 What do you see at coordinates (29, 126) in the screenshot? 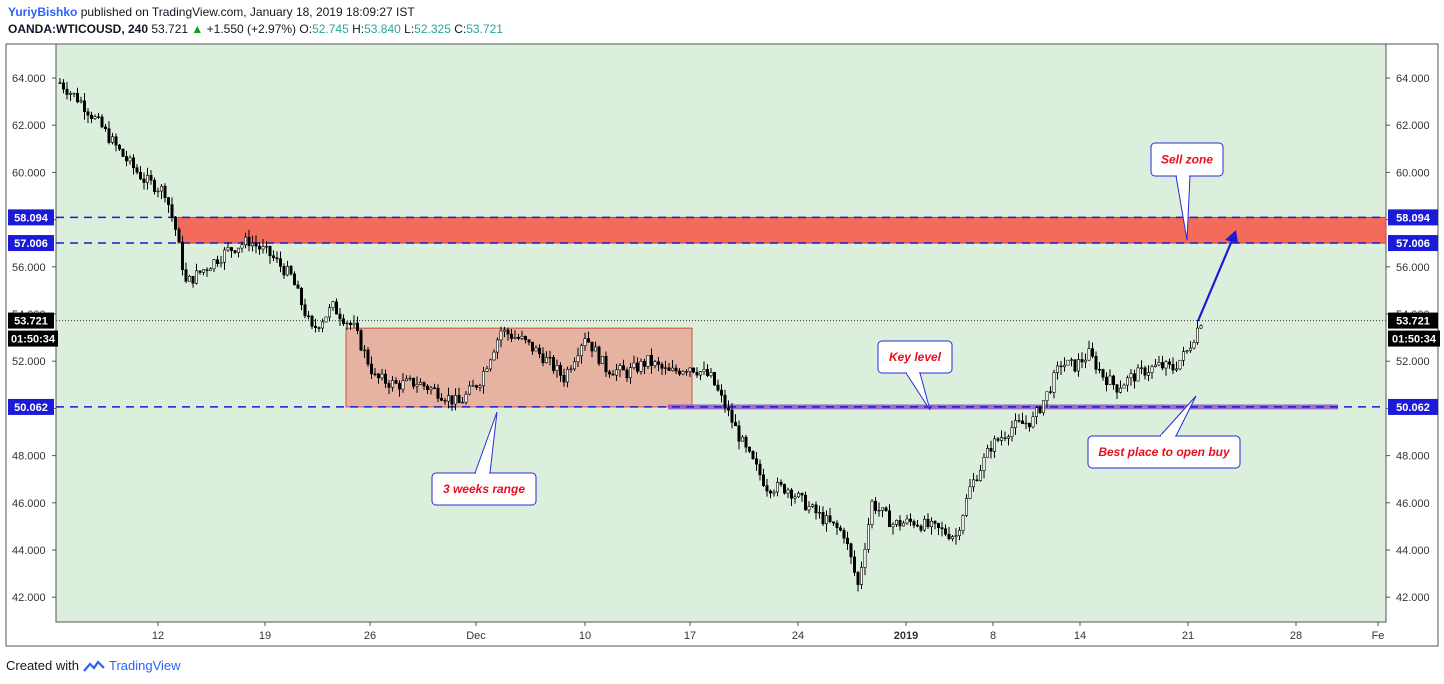
I see `y-tick-label-left: 62.000` at bounding box center [29, 126].